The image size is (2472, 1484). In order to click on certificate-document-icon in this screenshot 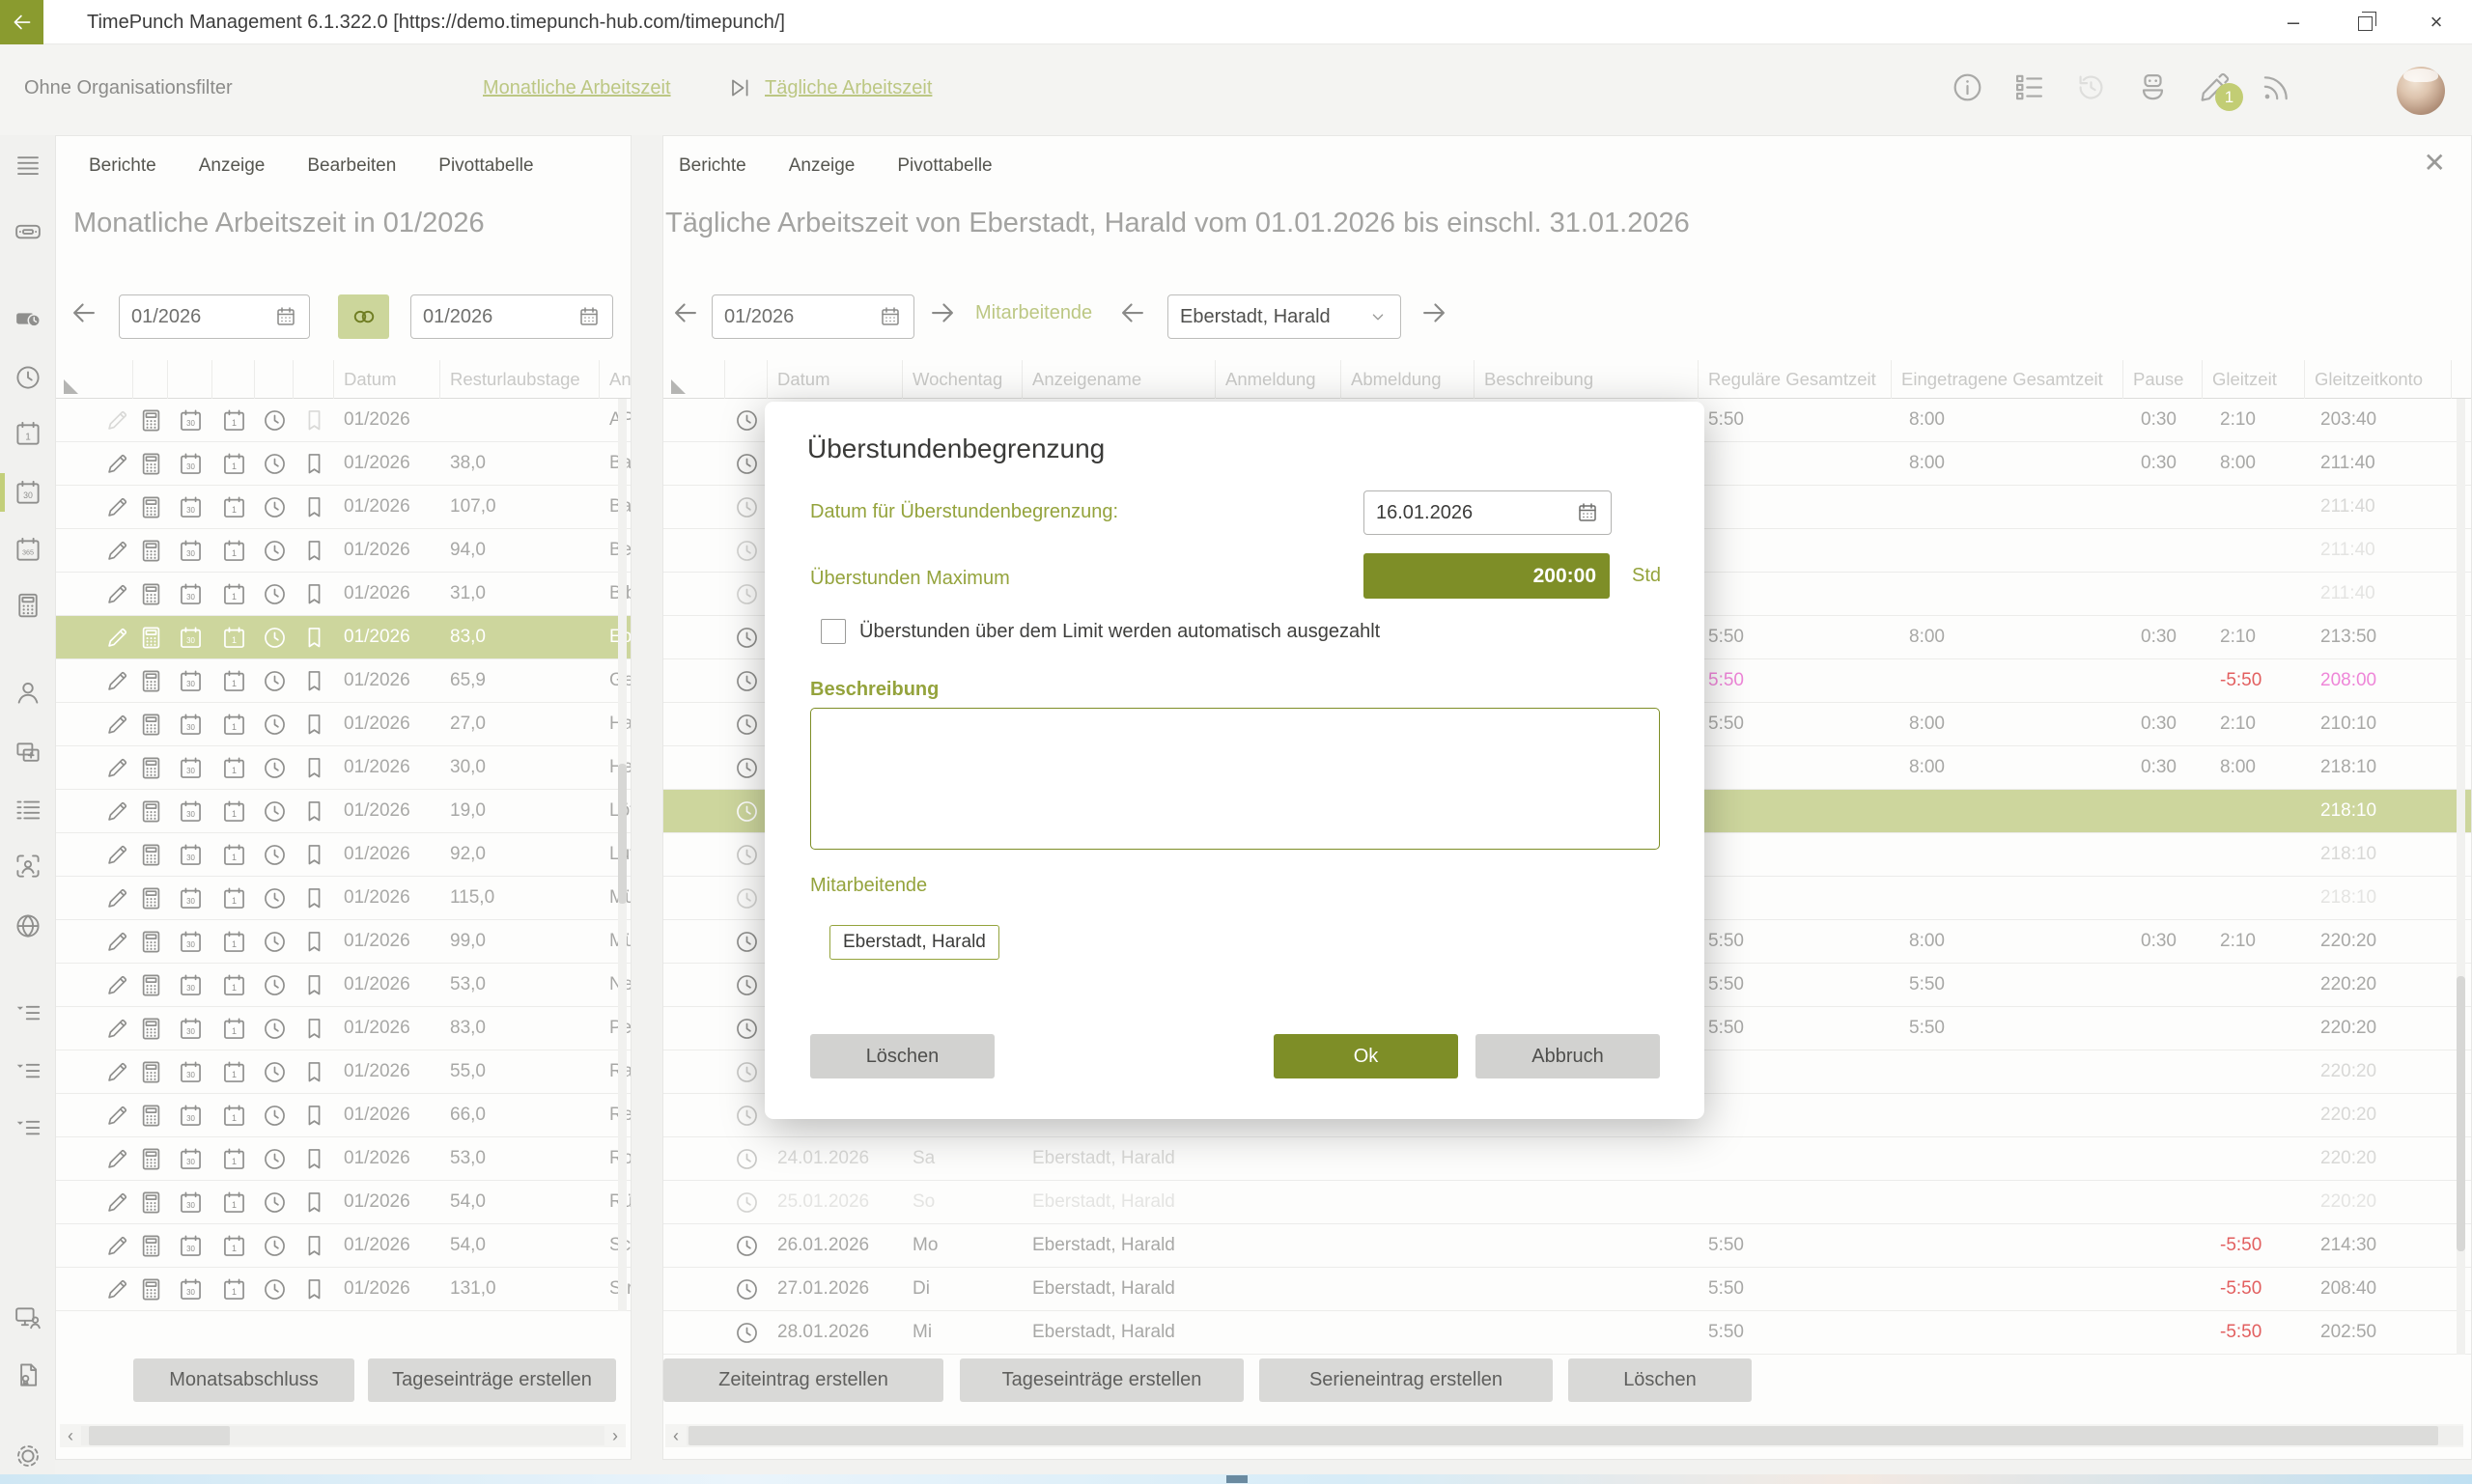, I will do `click(27, 1375)`.